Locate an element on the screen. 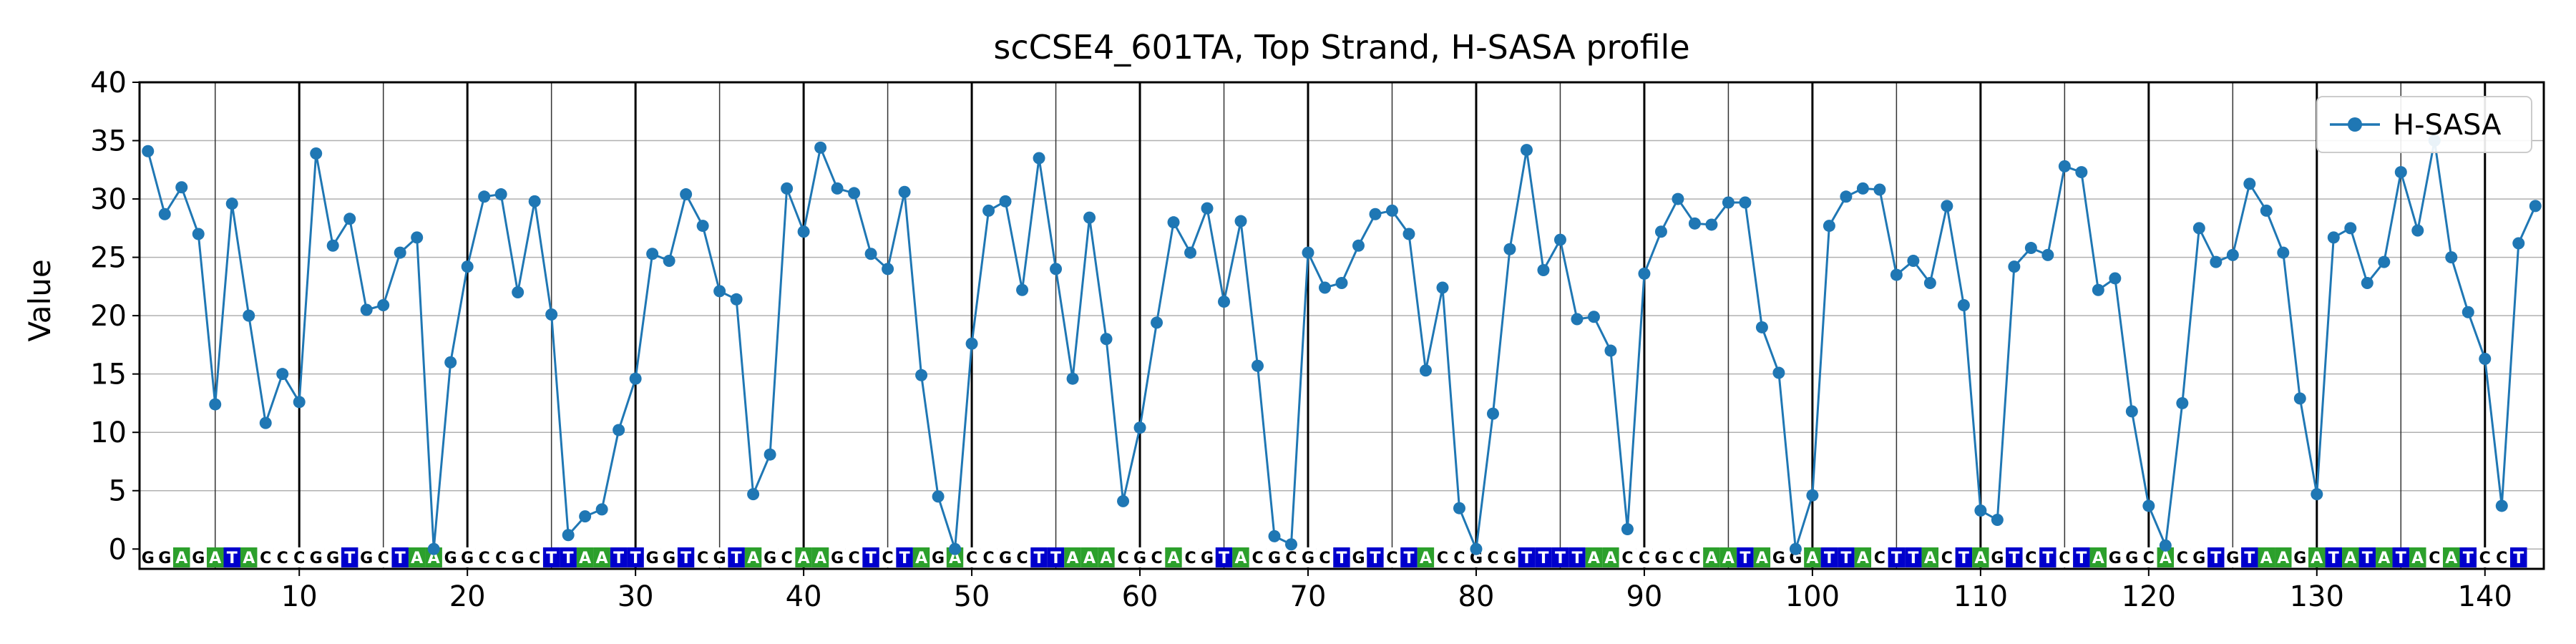  x-tick-label: 40 is located at coordinates (804, 596).